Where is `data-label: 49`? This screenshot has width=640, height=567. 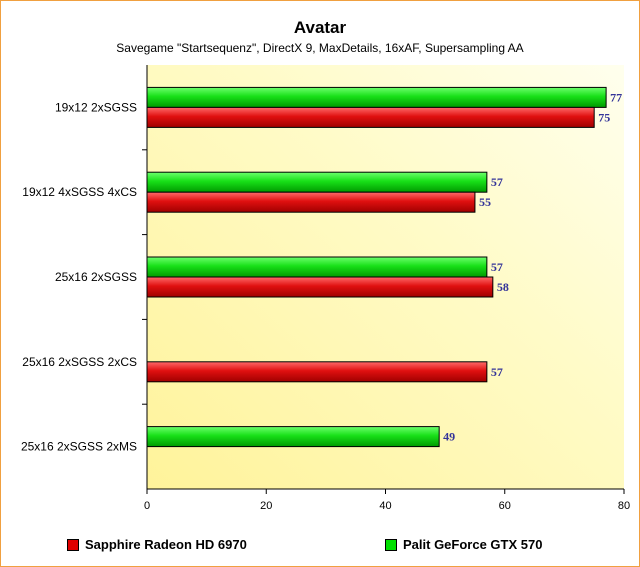 data-label: 49 is located at coordinates (449, 437).